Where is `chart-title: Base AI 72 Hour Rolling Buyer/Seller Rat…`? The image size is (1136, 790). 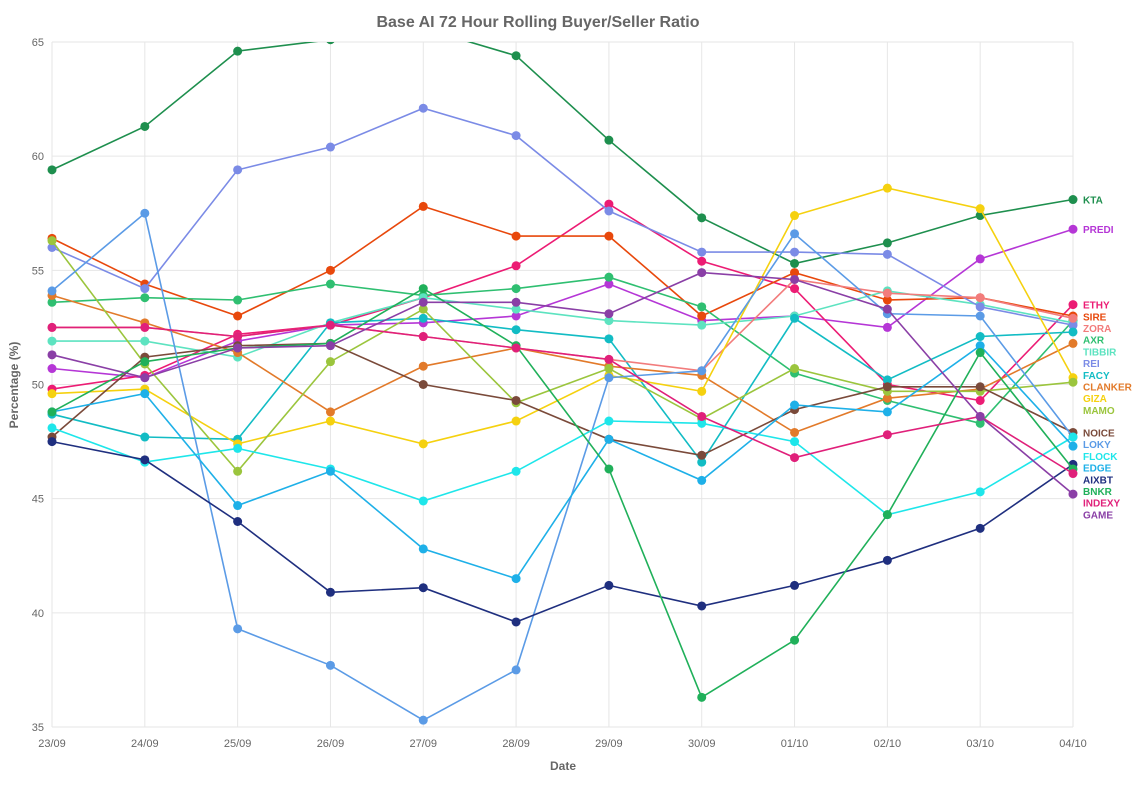
chart-title: Base AI 72 Hour Rolling Buyer/Seller Rat… is located at coordinates (537, 22).